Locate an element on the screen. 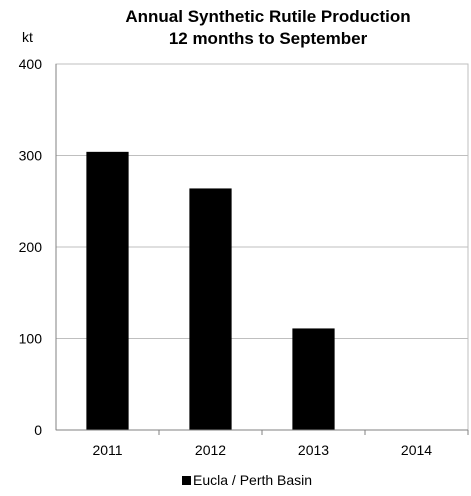  y-tick-labels: 0 100 200 300 400 is located at coordinates (31, 247).